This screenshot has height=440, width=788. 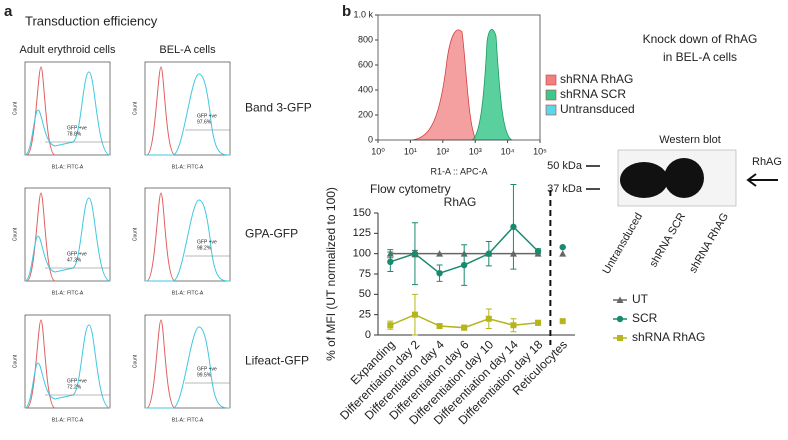 I want to click on panel-label: a, so click(x=8, y=11).